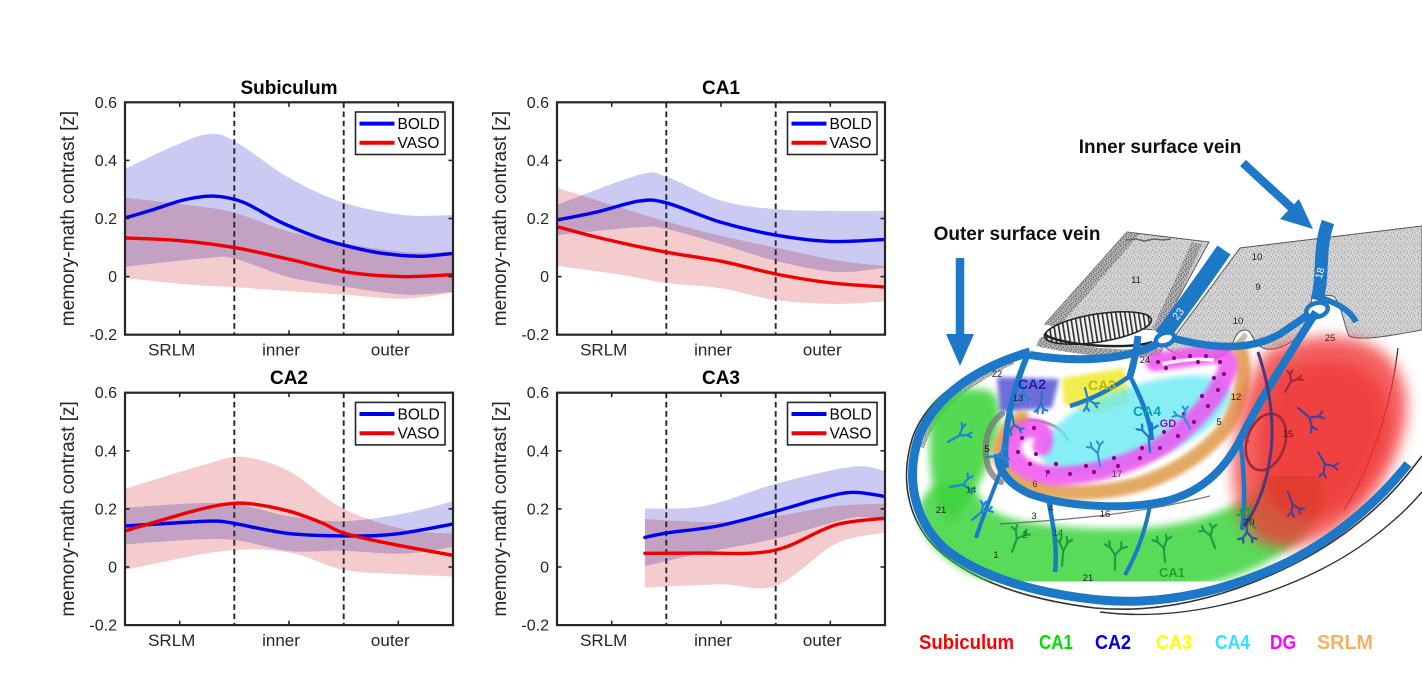  Describe the element at coordinates (1283, 642) in the screenshot. I see `svg-text: DG` at that location.